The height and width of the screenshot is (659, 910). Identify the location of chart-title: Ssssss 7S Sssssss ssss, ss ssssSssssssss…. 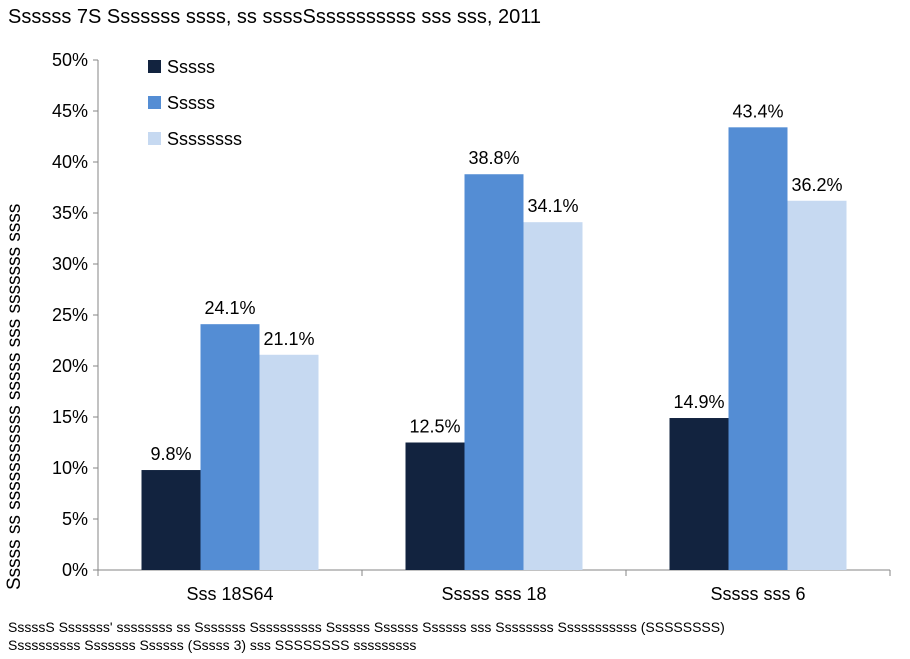
(275, 17).